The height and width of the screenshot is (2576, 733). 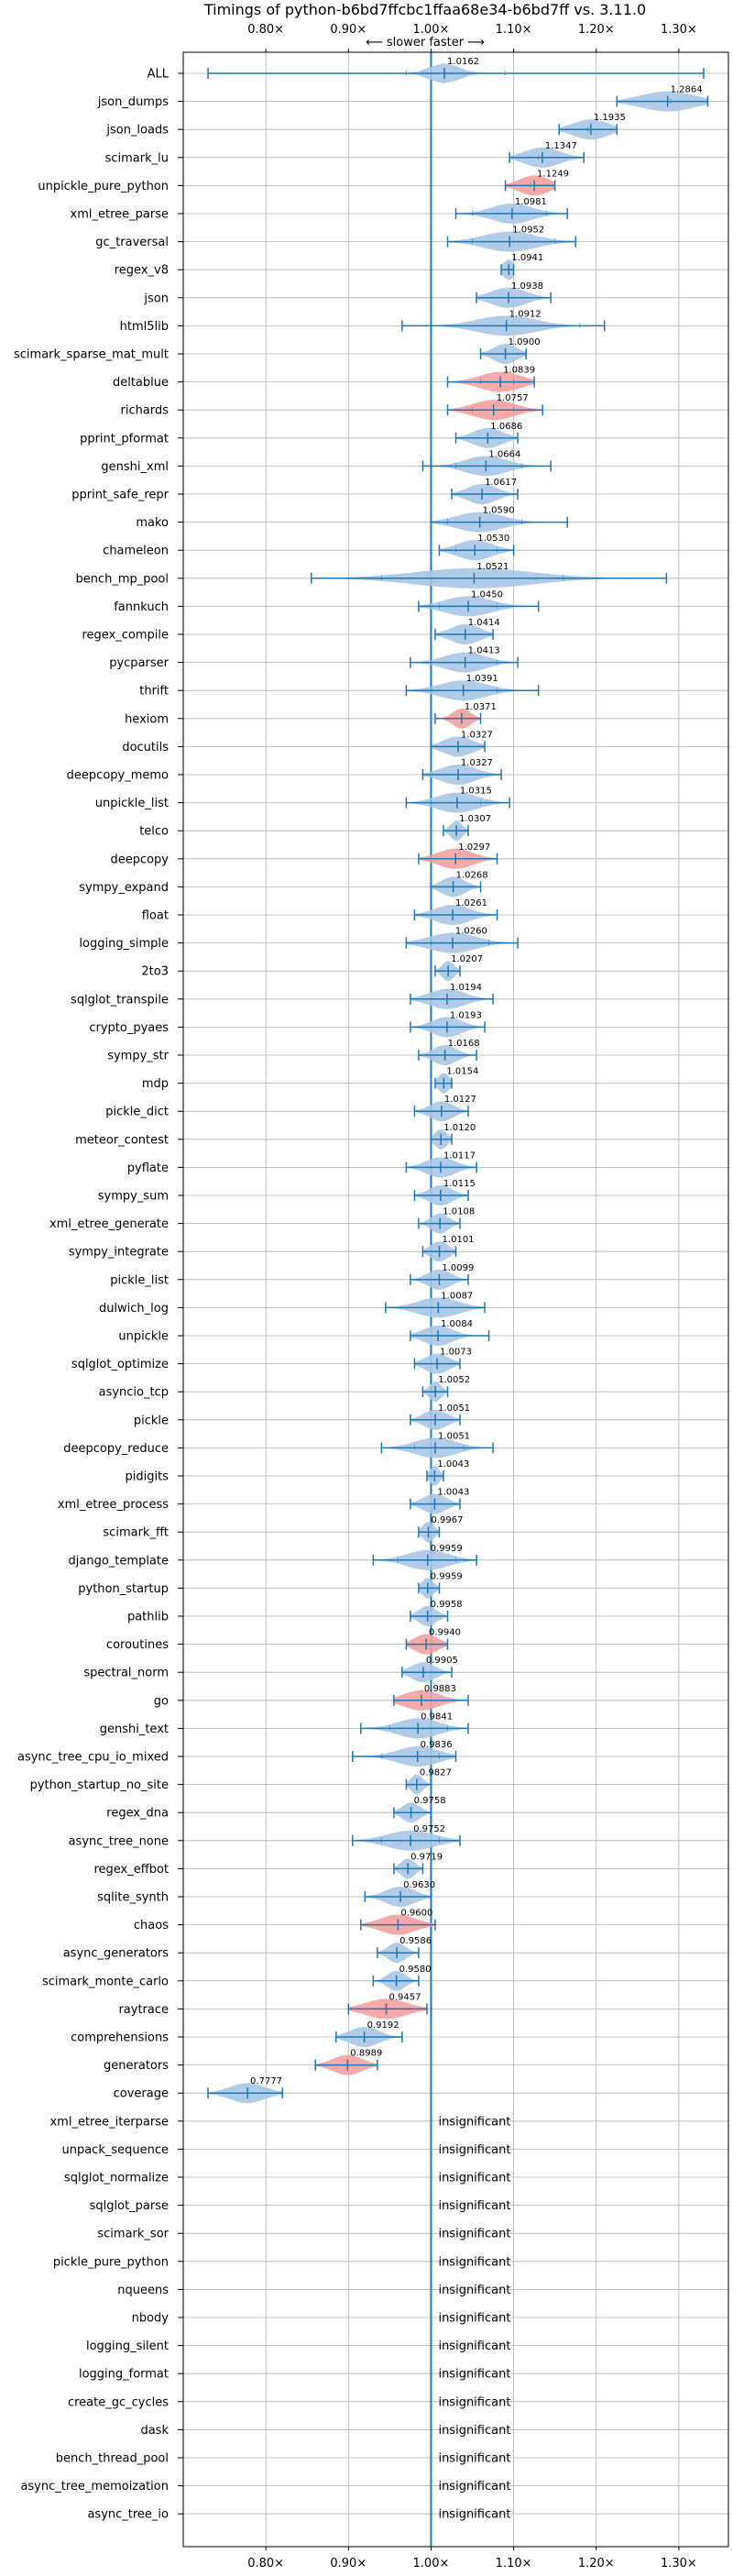 What do you see at coordinates (94, 2486) in the screenshot?
I see `benchmark-label: async_tree_memoization` at bounding box center [94, 2486].